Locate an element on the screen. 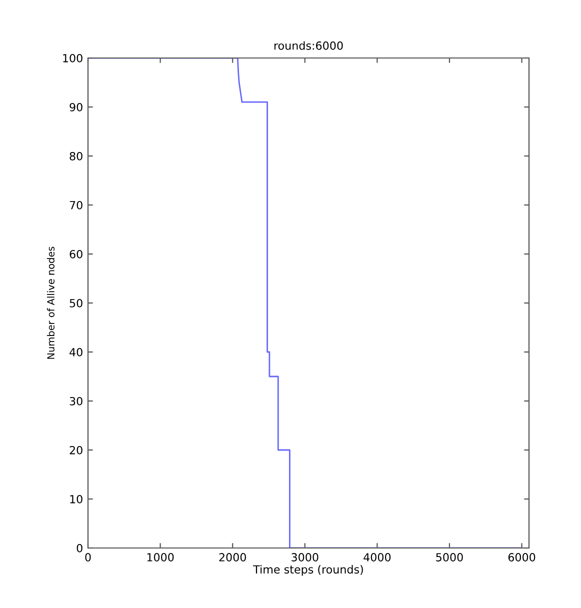  x-tick-label: 2000 is located at coordinates (232, 557).